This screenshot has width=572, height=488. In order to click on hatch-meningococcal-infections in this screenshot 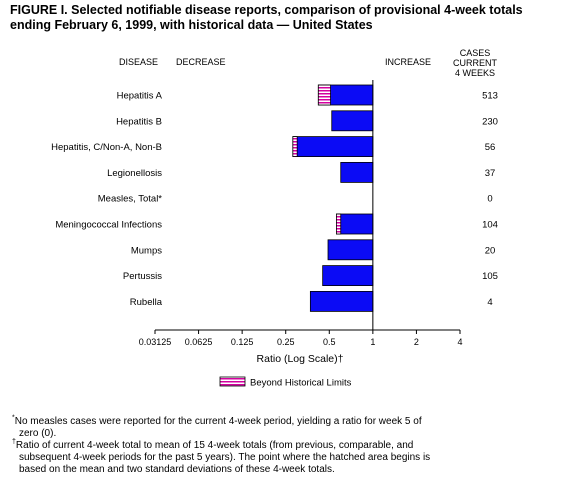, I will do `click(339, 224)`.